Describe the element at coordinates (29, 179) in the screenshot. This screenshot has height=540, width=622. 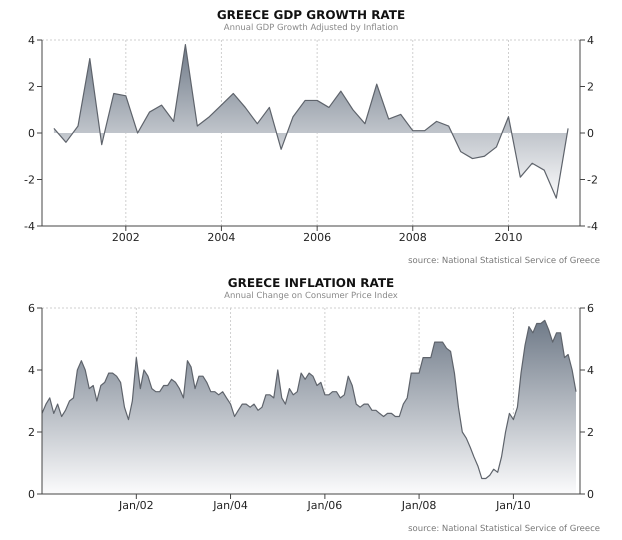
I see `y-tick-label: -2` at that location.